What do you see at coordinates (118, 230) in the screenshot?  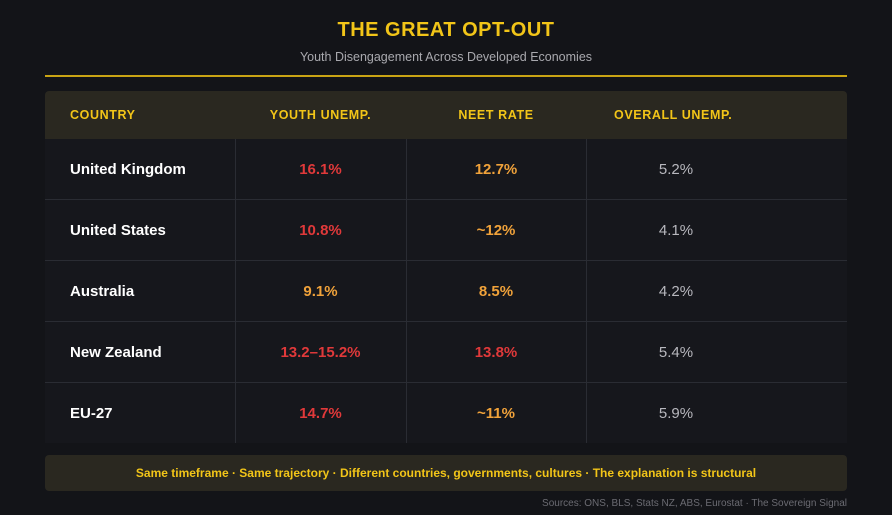 I see `country-cell: United States` at bounding box center [118, 230].